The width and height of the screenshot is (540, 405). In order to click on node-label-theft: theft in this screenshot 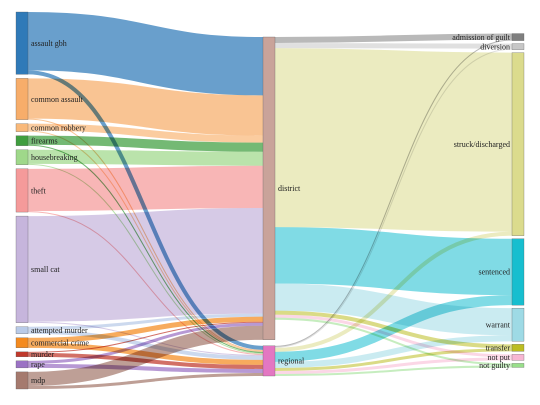, I will do `click(38, 190)`.